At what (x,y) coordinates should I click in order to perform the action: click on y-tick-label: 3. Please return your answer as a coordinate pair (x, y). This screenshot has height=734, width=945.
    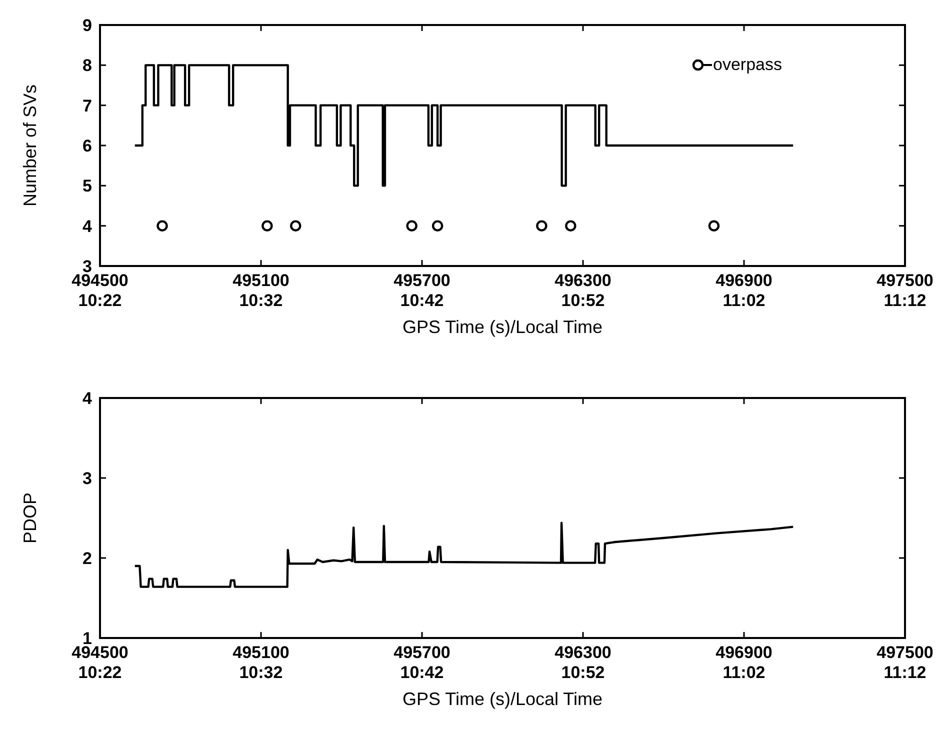
    Looking at the image, I should click on (87, 478).